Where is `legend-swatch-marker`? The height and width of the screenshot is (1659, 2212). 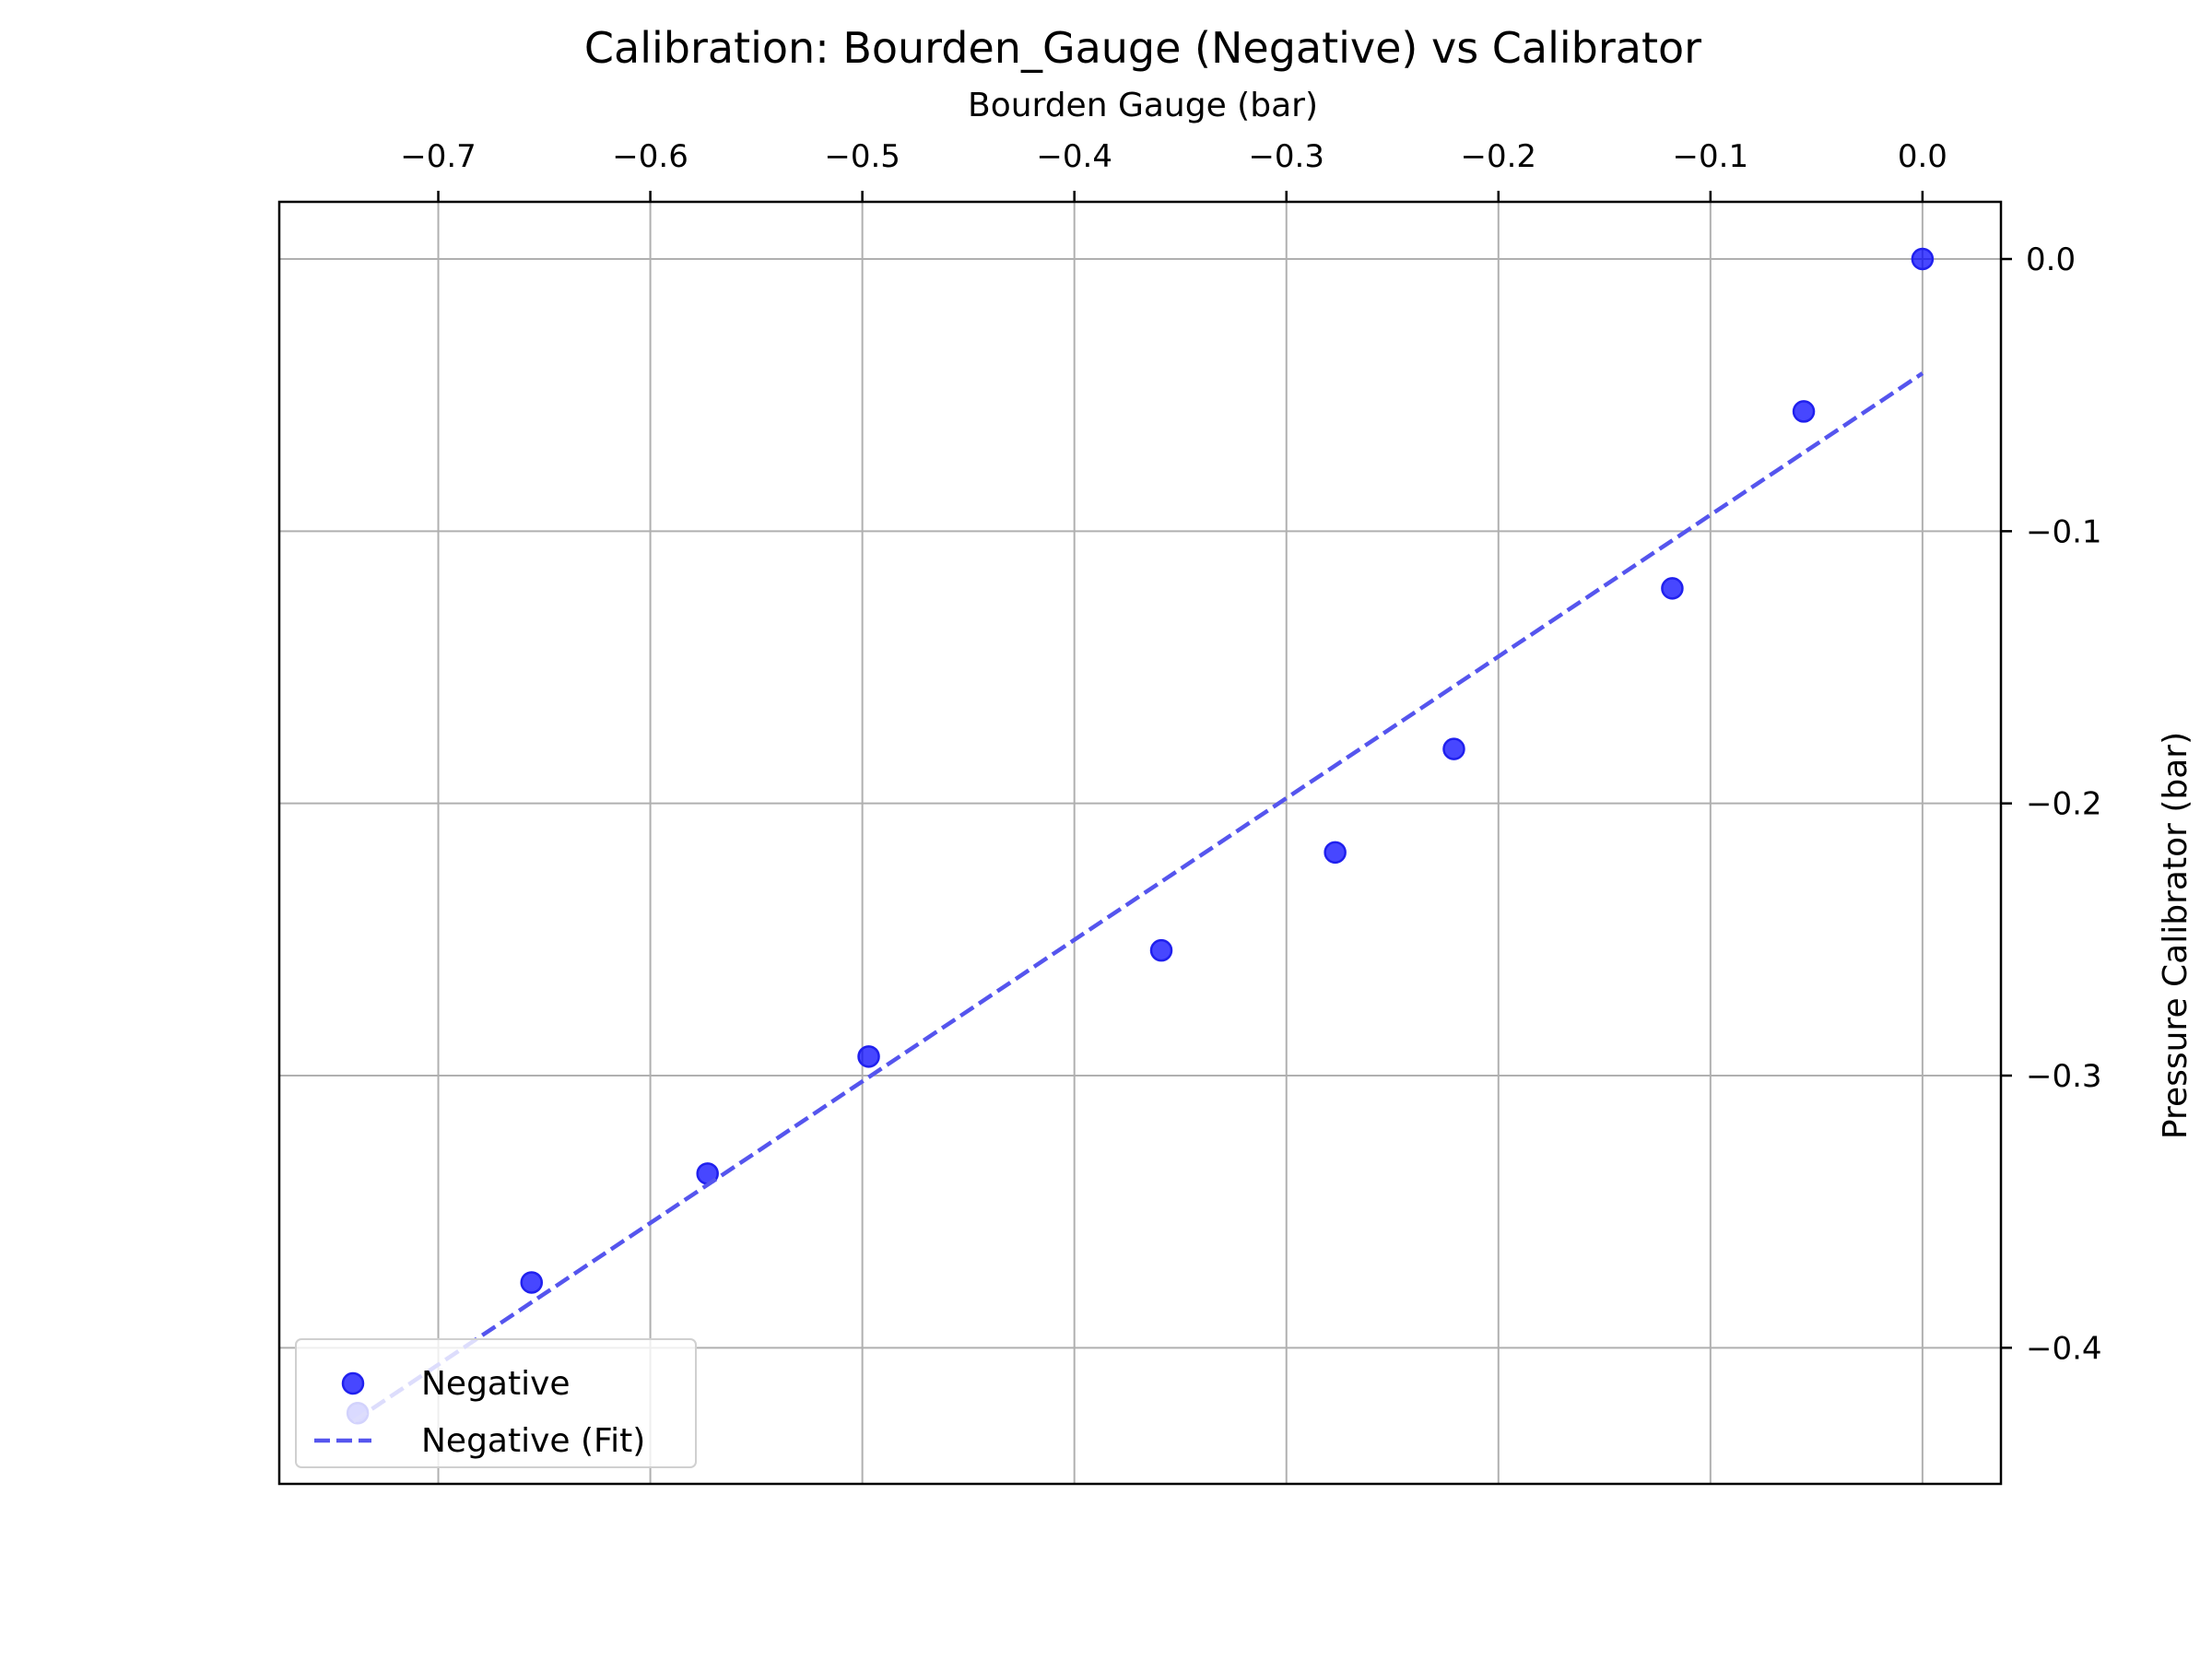
legend-swatch-marker is located at coordinates (353, 1383).